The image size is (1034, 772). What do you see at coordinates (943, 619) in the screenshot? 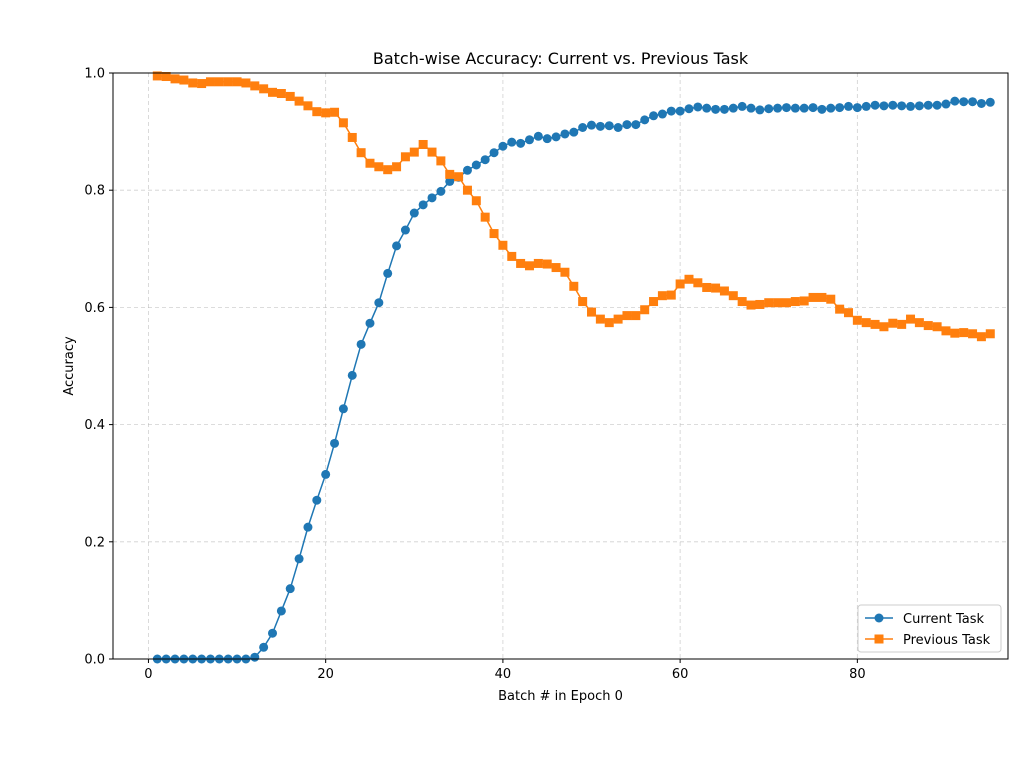
I see `legend-label-current: Current Task` at bounding box center [943, 619].